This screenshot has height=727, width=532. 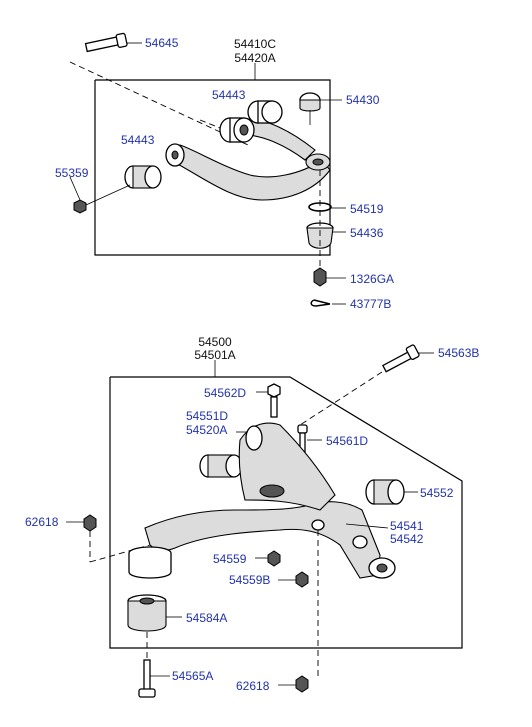 What do you see at coordinates (207, 416) in the screenshot?
I see `label-bushing-54551D: 54551D` at bounding box center [207, 416].